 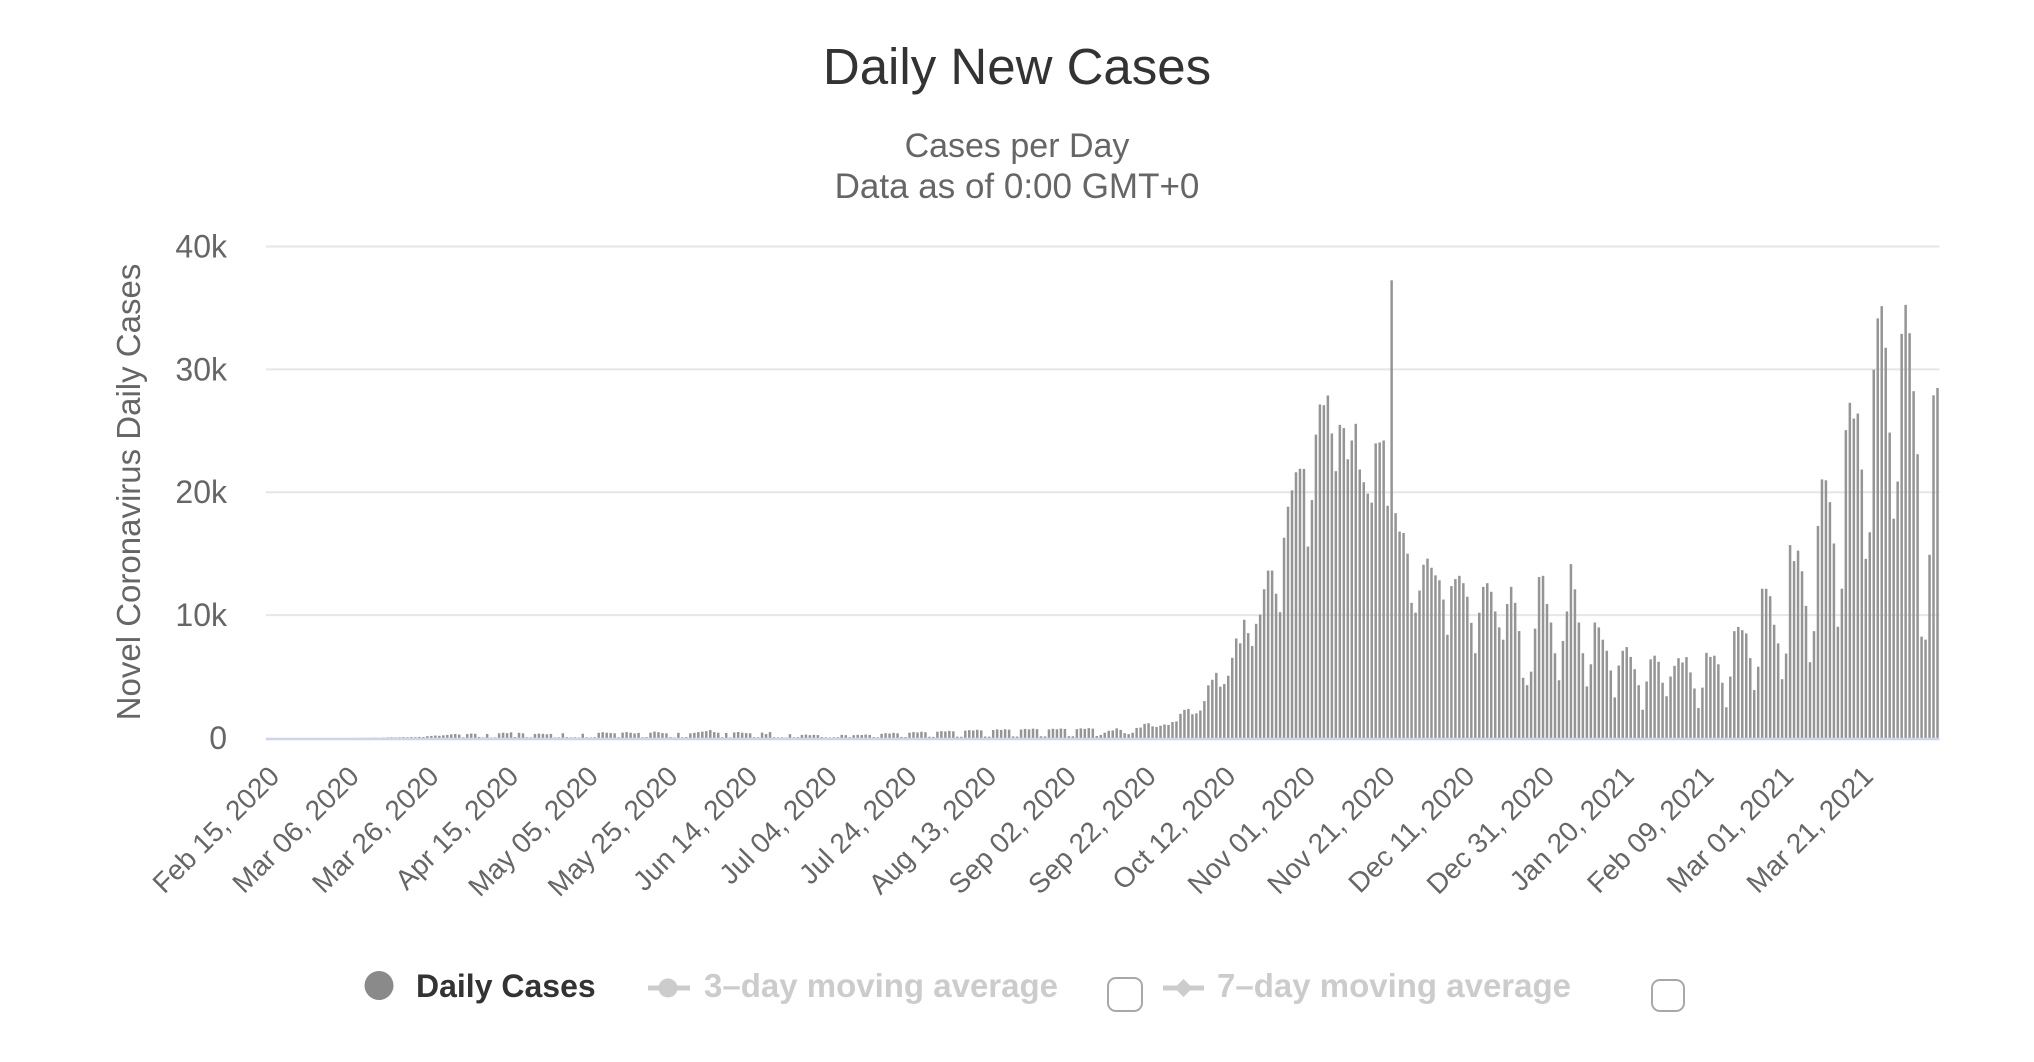 I want to click on svg-text: Daily Cases, so click(x=506, y=986).